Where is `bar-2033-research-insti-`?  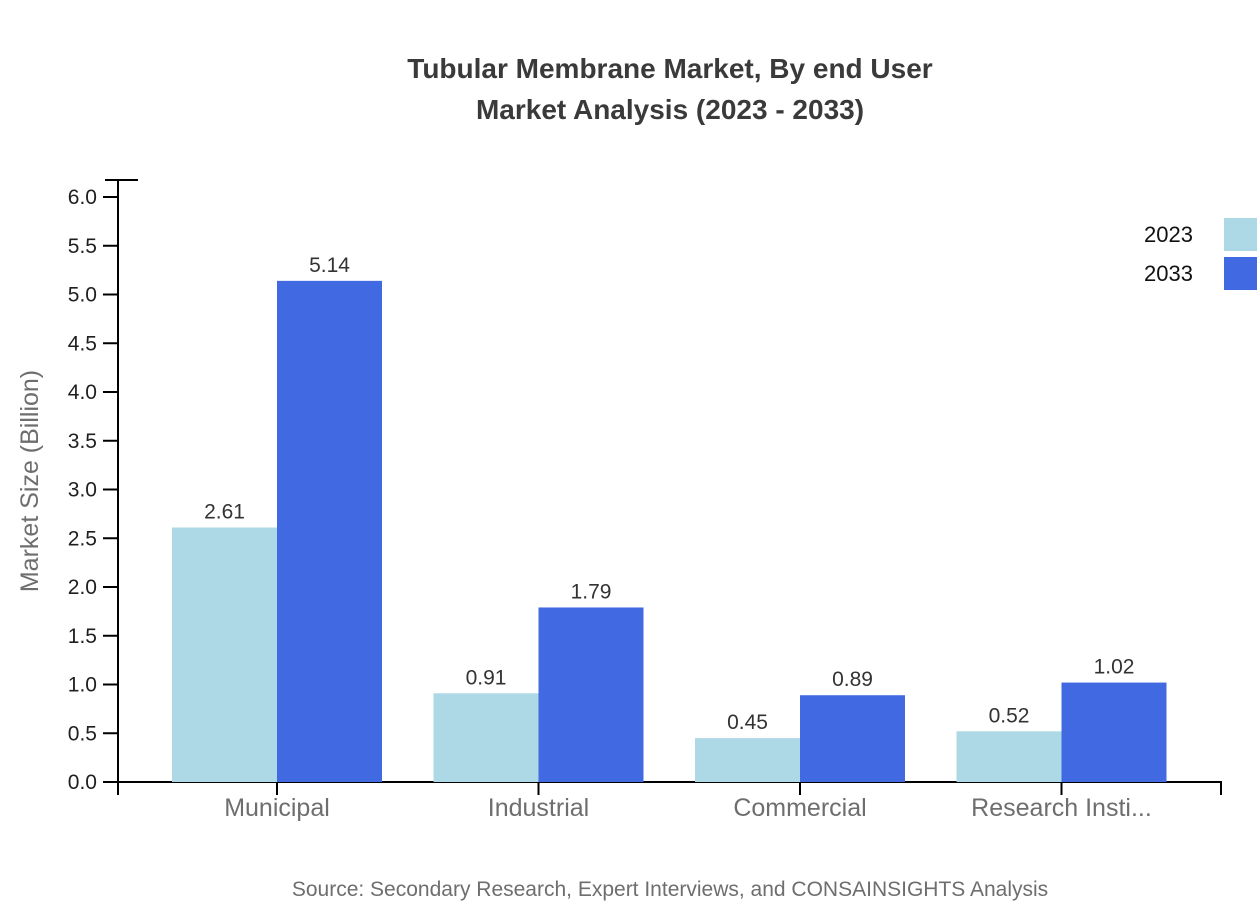 bar-2033-research-insti- is located at coordinates (1114, 732).